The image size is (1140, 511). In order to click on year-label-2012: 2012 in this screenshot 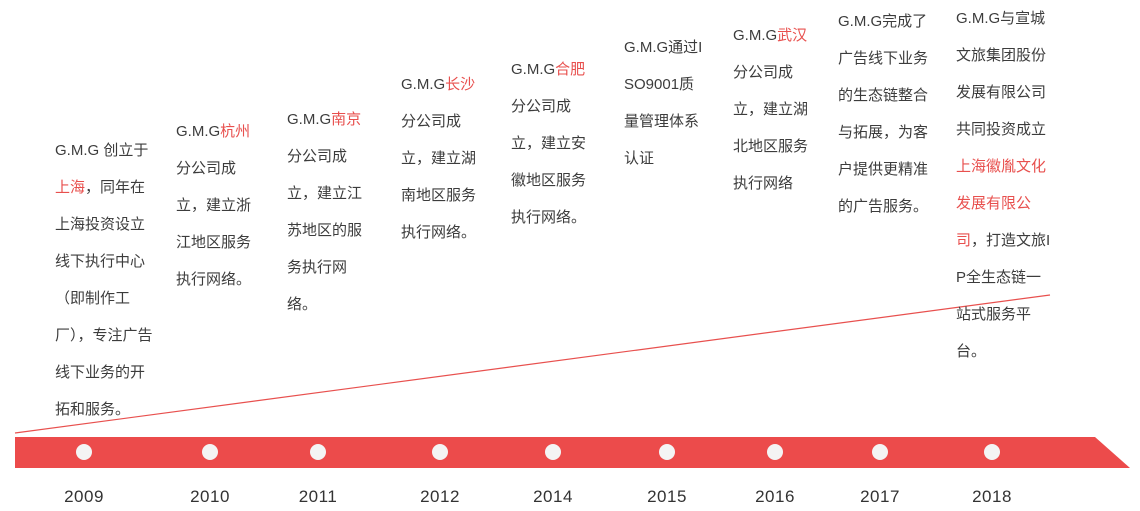, I will do `click(440, 496)`.